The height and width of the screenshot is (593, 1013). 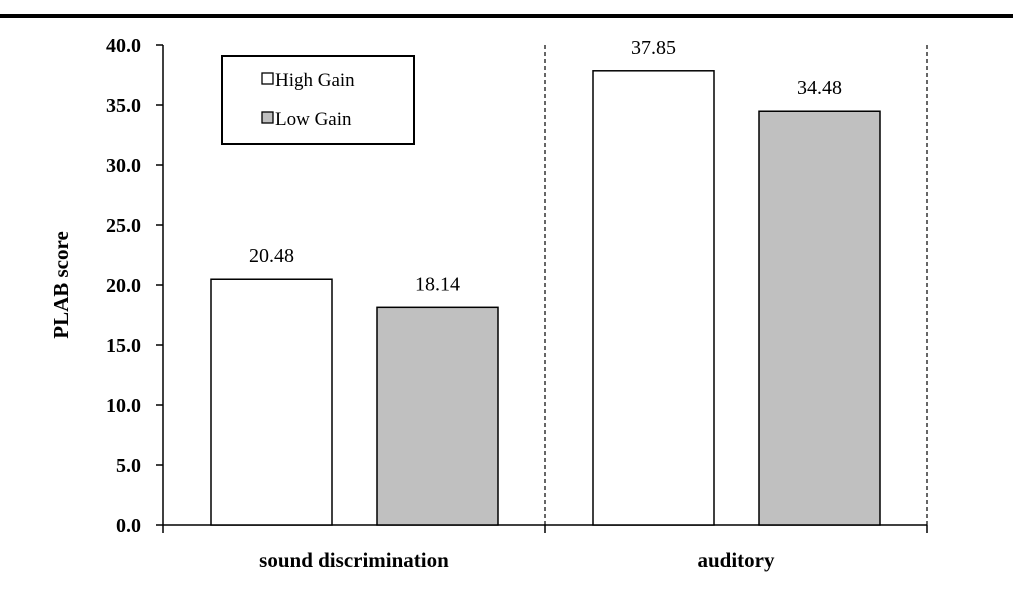 I want to click on y-tick-label: 5.0, so click(x=128, y=466).